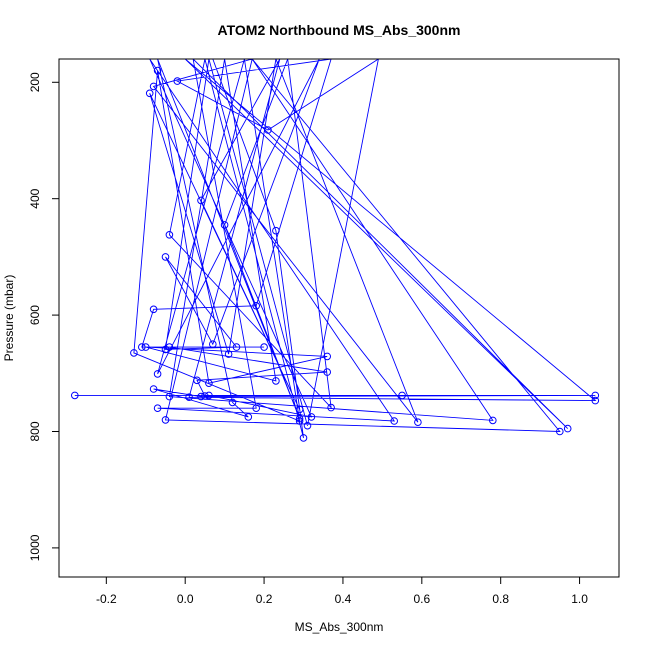 The image size is (650, 650). Describe the element at coordinates (35, 315) in the screenshot. I see `y-tick-label: 600` at that location.